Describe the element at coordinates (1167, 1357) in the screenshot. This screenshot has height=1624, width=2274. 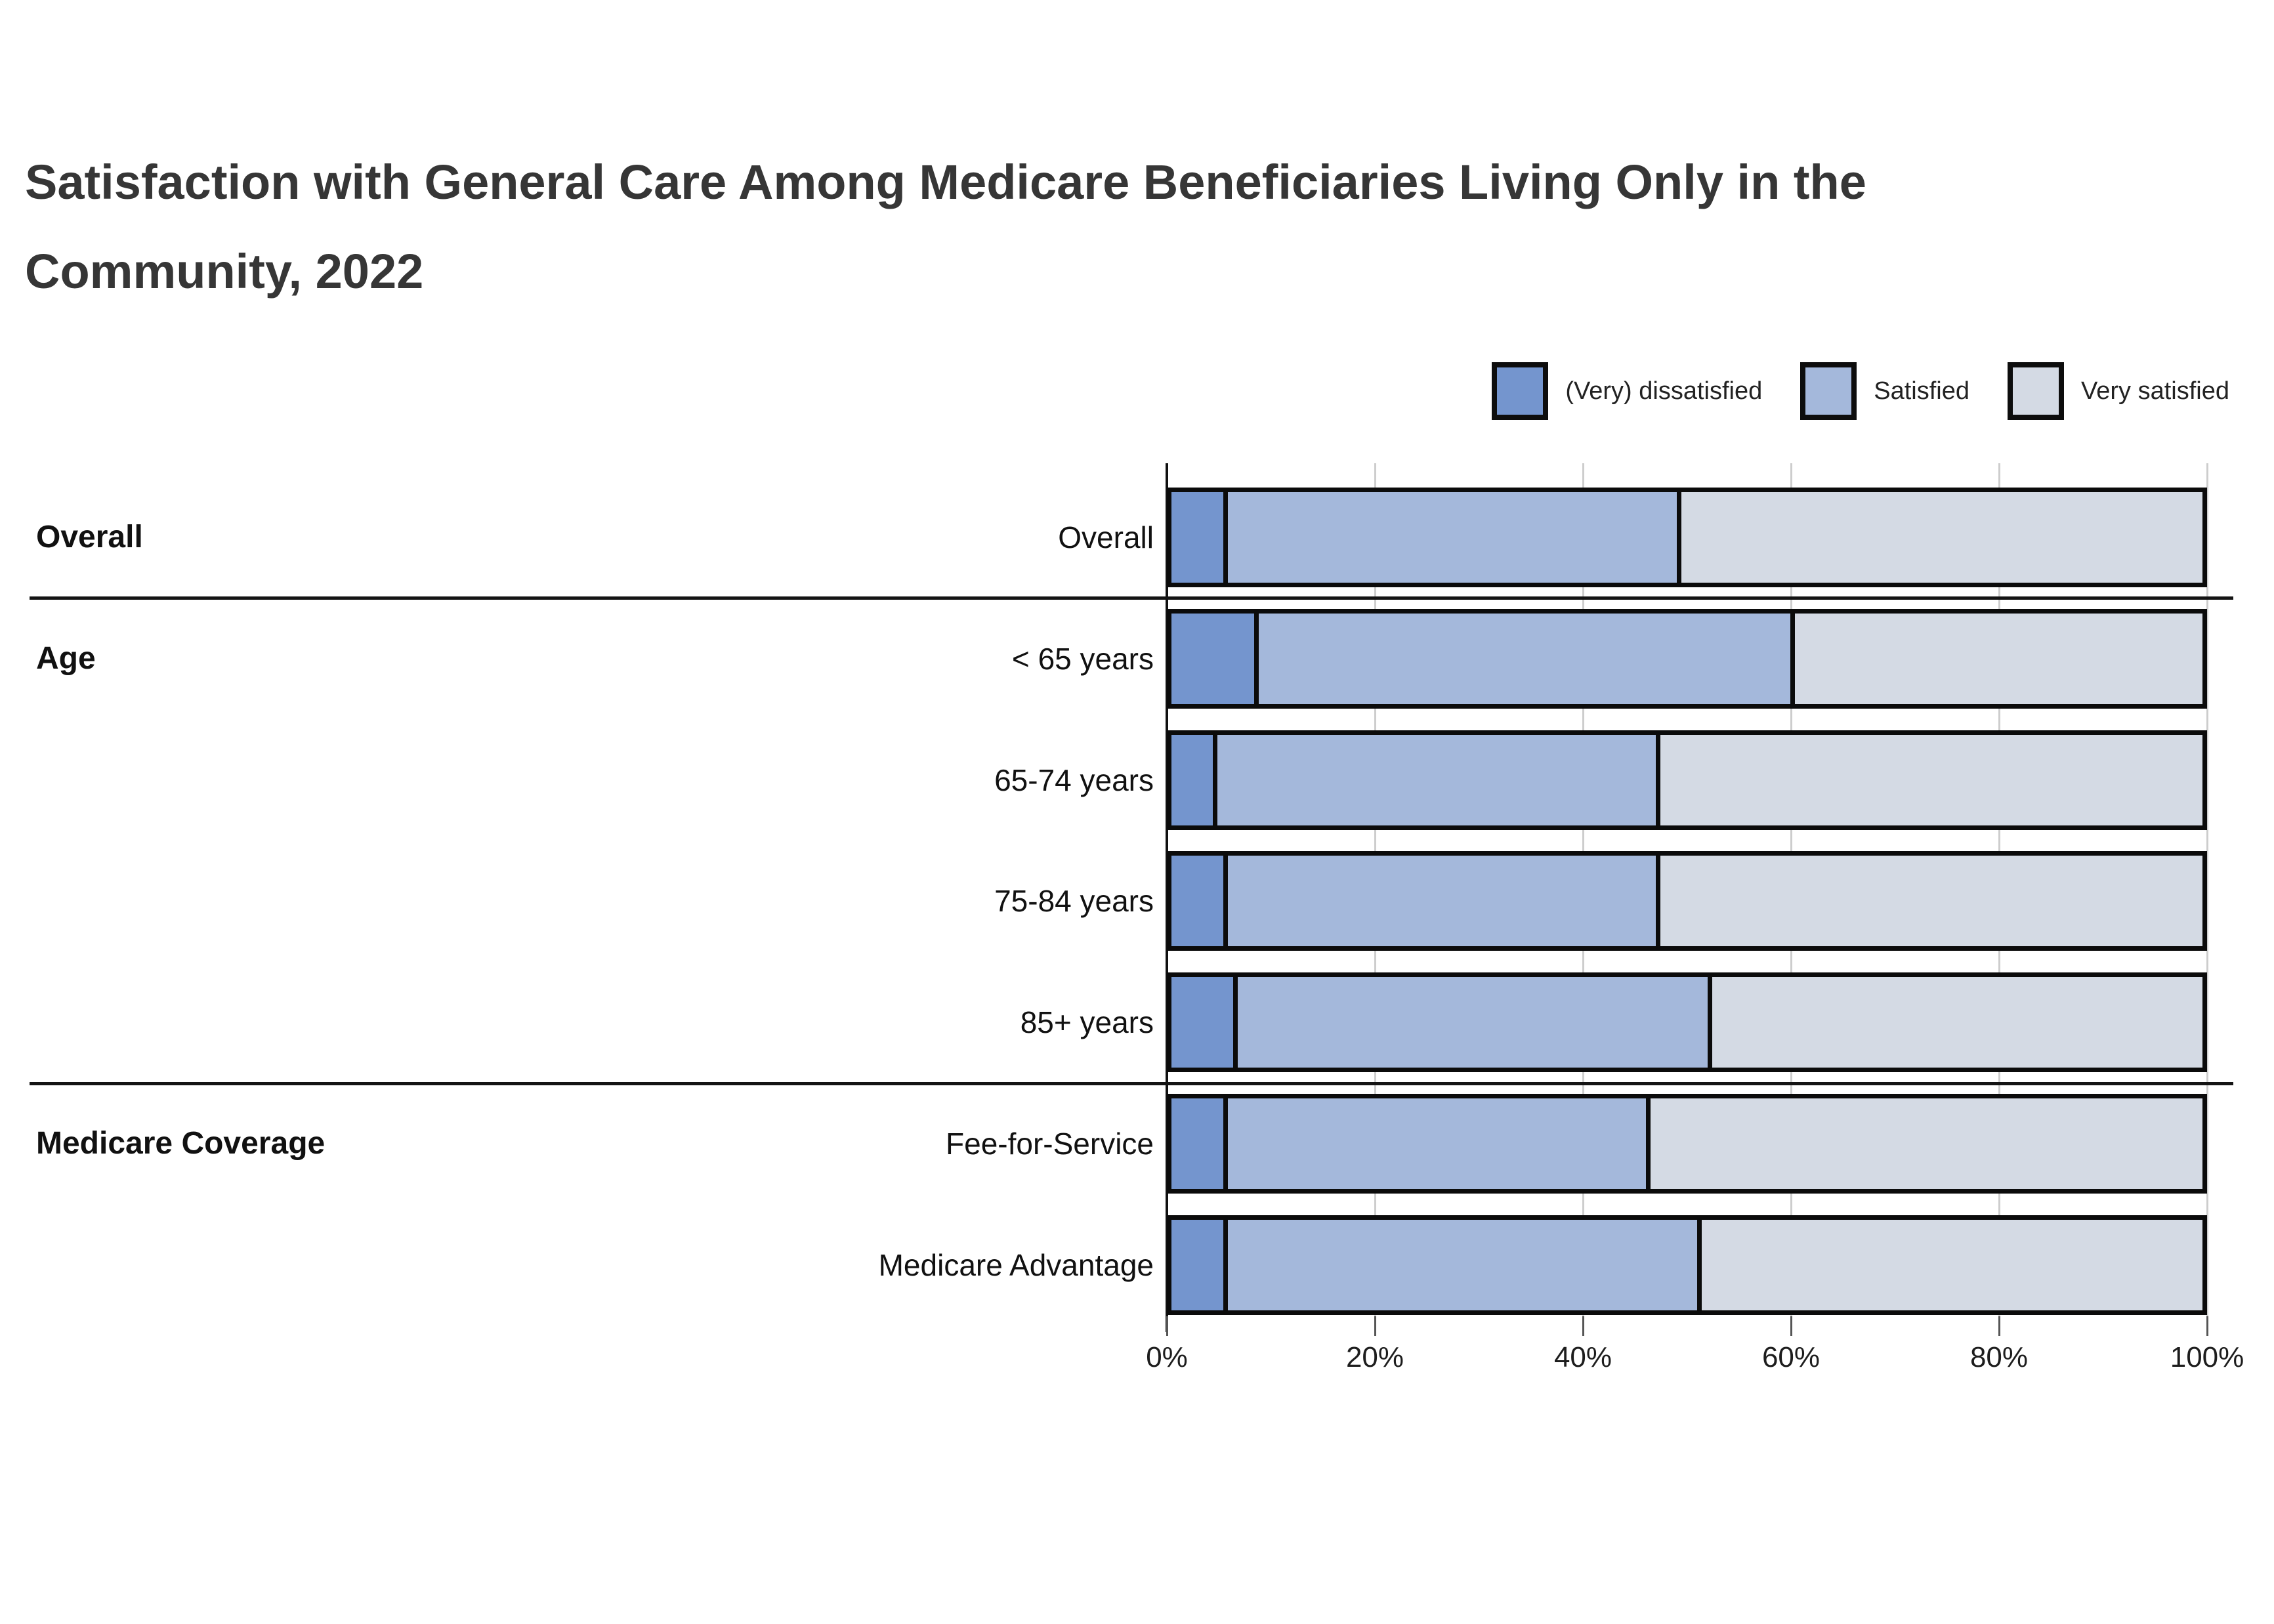
I see `x-axis-tick-label: 0%` at that location.